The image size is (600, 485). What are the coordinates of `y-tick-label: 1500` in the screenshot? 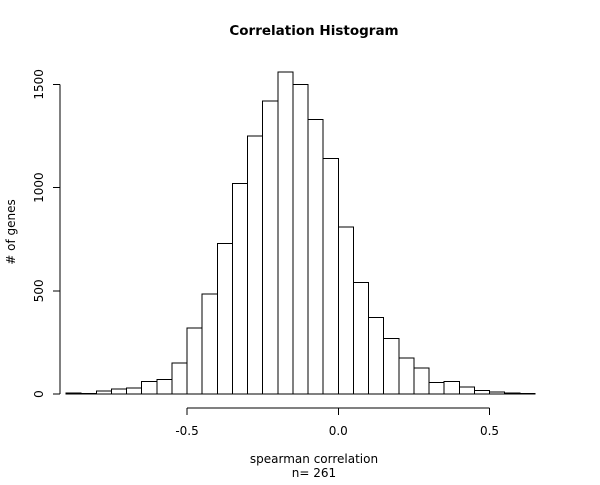 It's located at (39, 84).